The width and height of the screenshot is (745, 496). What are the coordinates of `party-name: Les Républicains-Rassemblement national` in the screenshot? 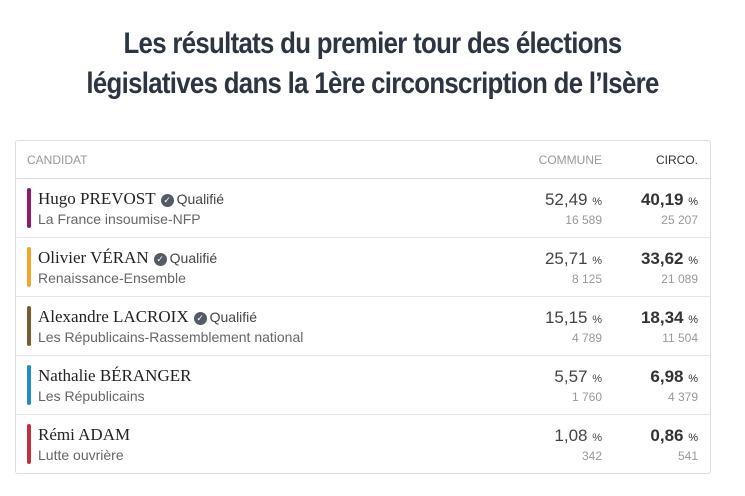 It's located at (171, 337).